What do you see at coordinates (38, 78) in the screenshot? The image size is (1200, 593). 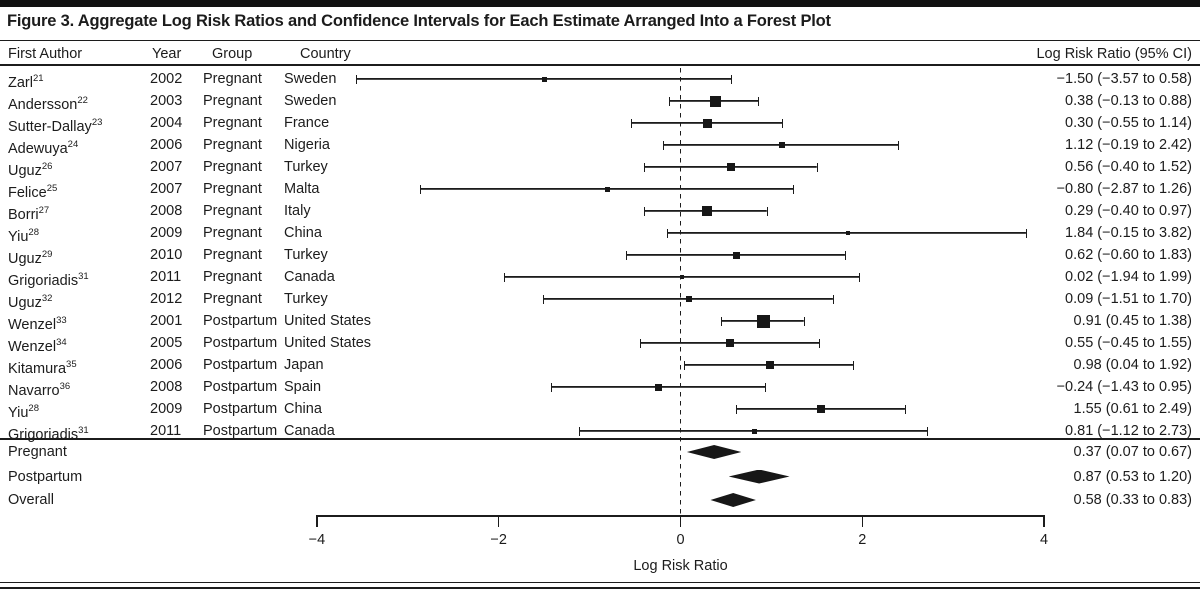 I see `study-ref-superscript: 21` at bounding box center [38, 78].